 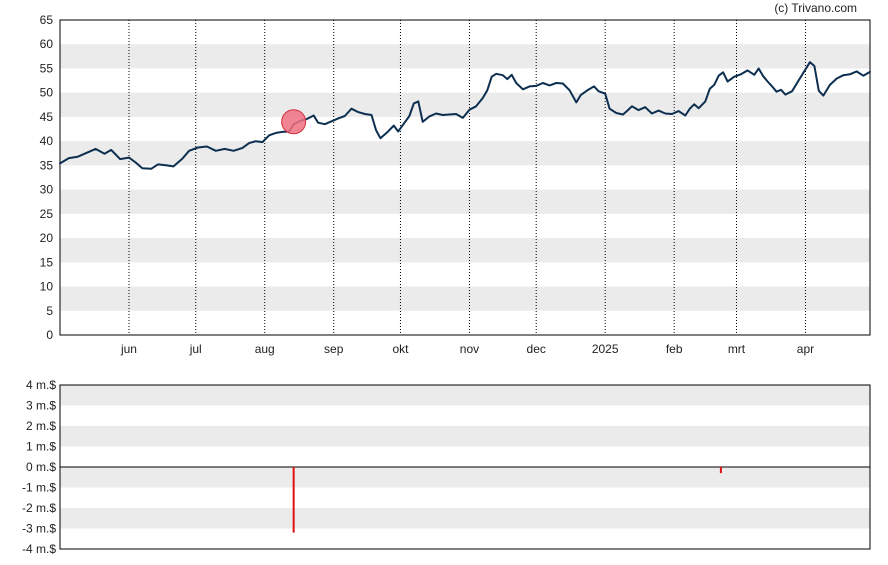 I want to click on volume-y-tick-label: -1 m.$, so click(x=39, y=488).